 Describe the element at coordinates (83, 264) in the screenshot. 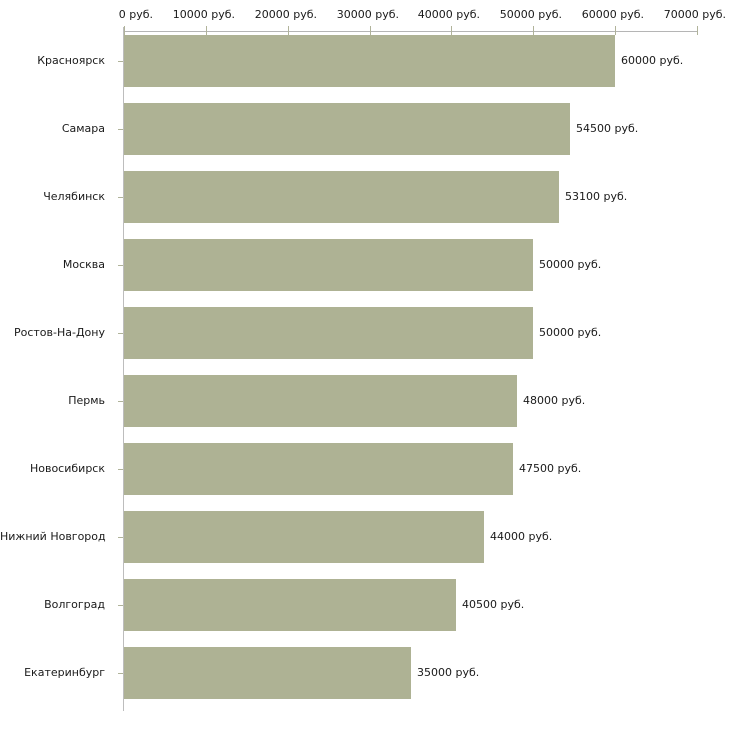

I see `category-label: Москва` at that location.